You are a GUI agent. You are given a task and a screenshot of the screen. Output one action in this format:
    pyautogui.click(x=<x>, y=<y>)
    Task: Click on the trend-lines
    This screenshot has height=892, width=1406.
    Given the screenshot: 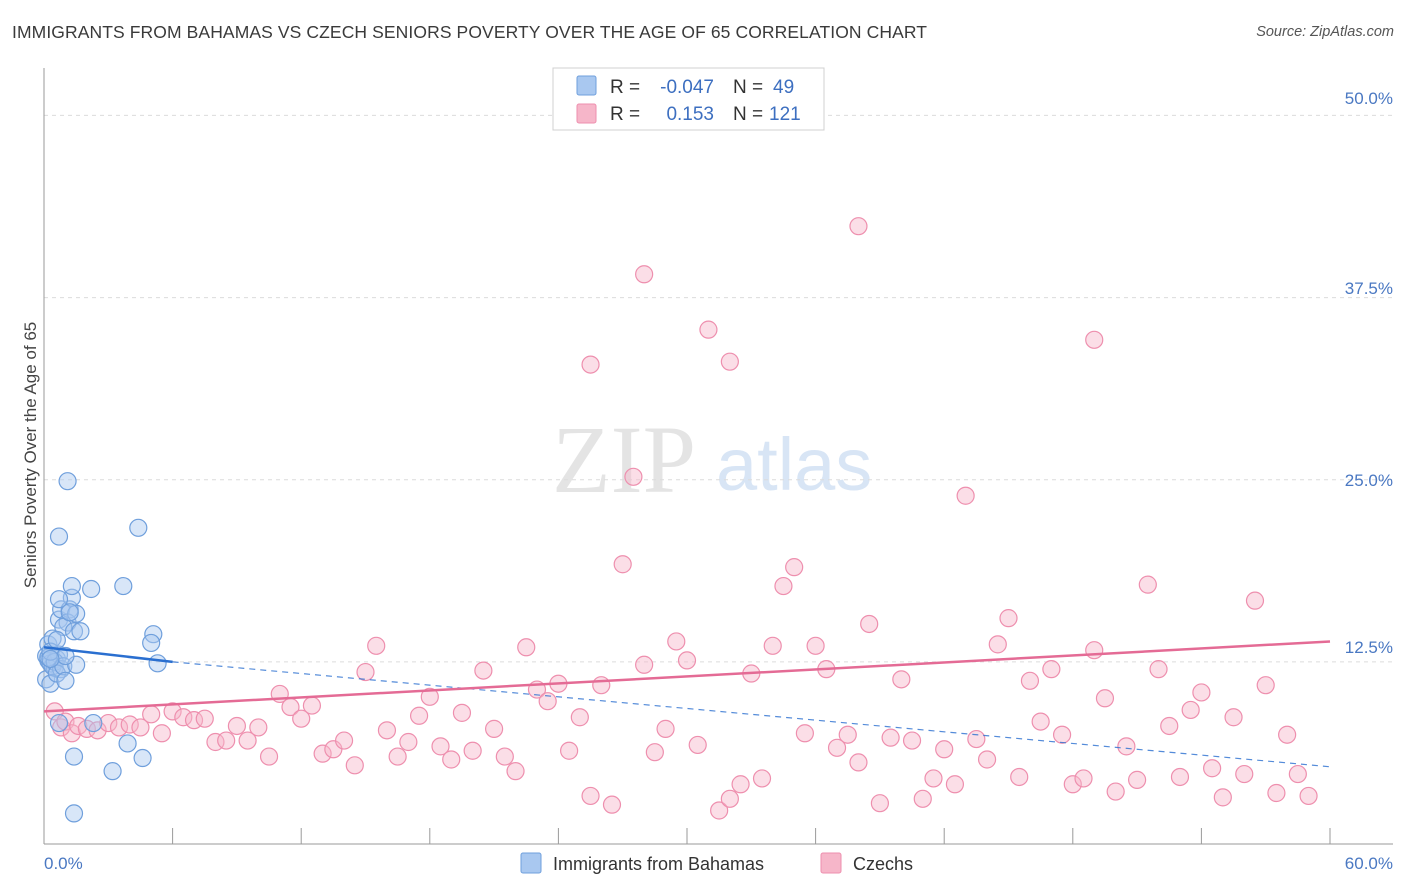 What is the action you would take?
    pyautogui.click(x=687, y=704)
    